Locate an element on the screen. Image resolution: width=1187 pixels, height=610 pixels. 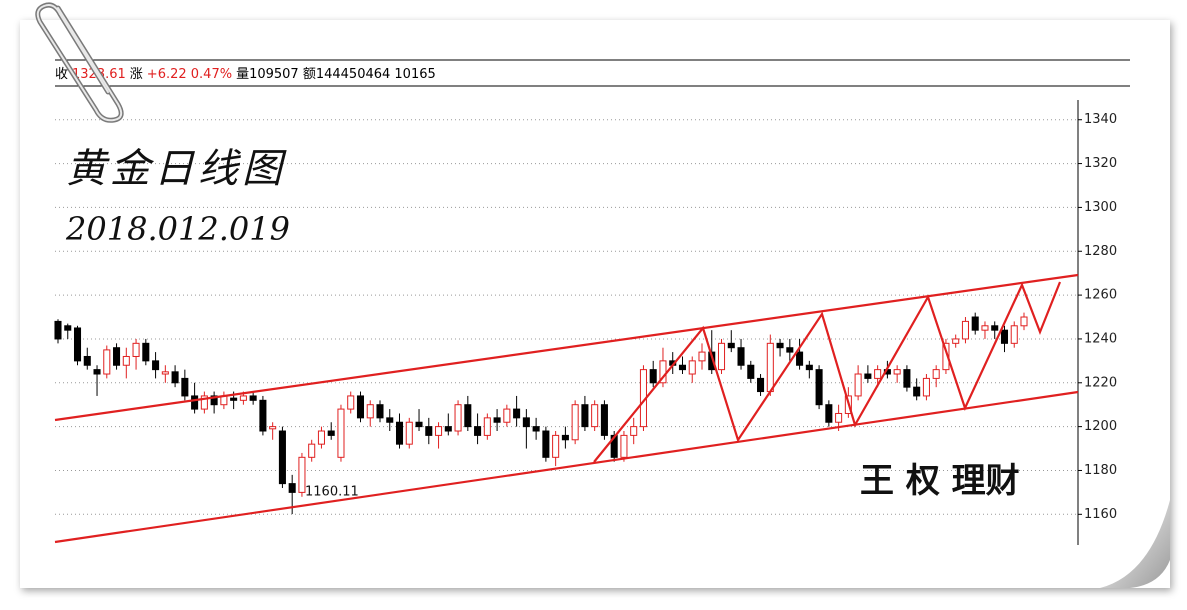
status-item: 收 is located at coordinates (61, 74).